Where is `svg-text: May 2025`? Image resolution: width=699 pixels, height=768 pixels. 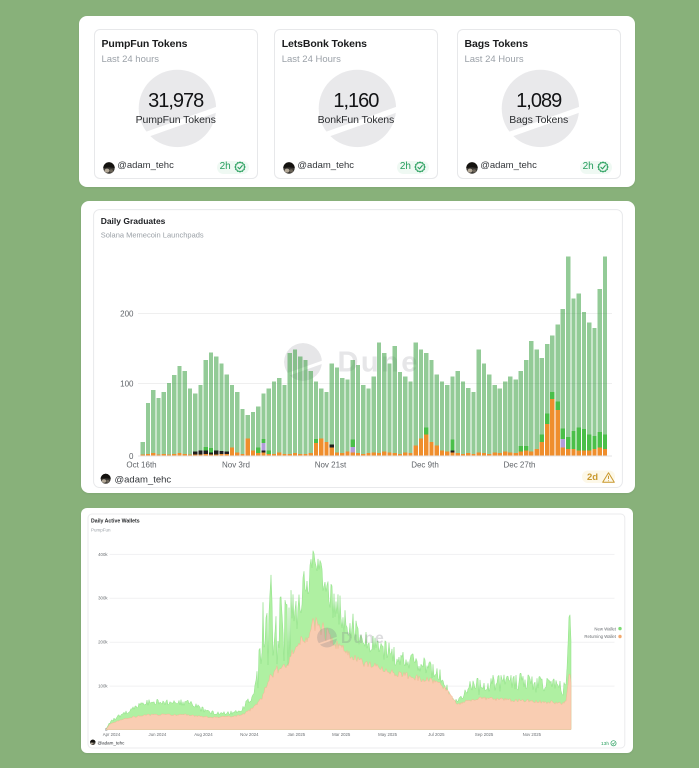
svg-text: May 2025 is located at coordinates (387, 734).